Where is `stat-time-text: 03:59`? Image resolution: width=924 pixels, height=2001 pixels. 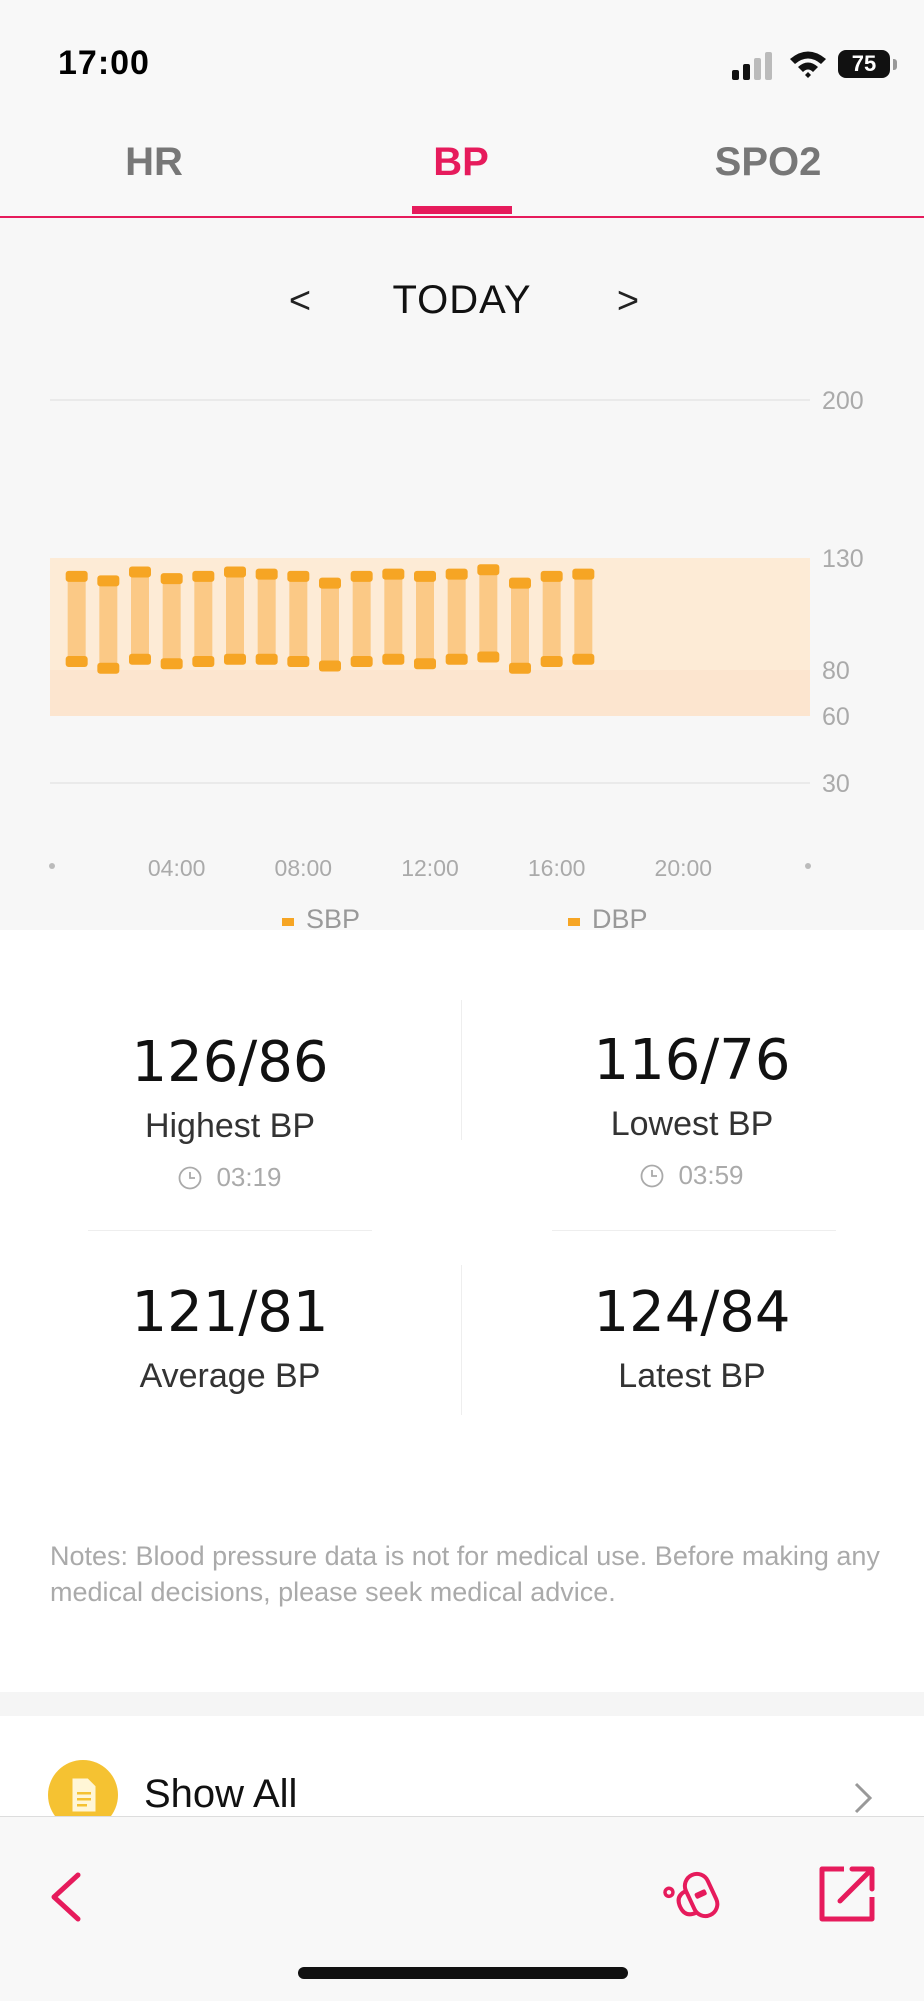
stat-time-text: 03:59 is located at coordinates (711, 1175).